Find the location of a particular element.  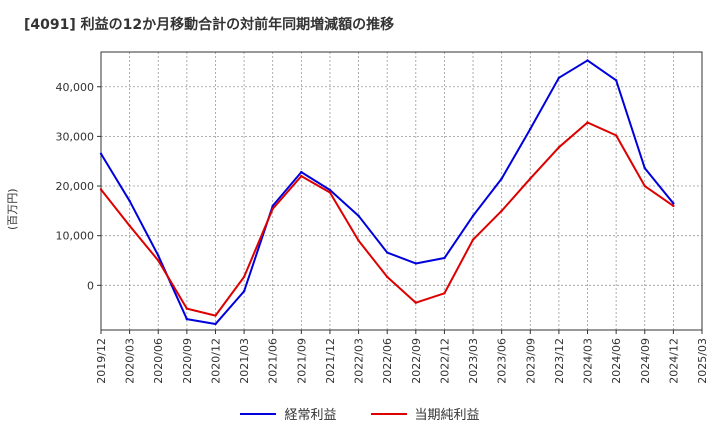

y-tick-label: 40,000 is located at coordinates (75, 87).